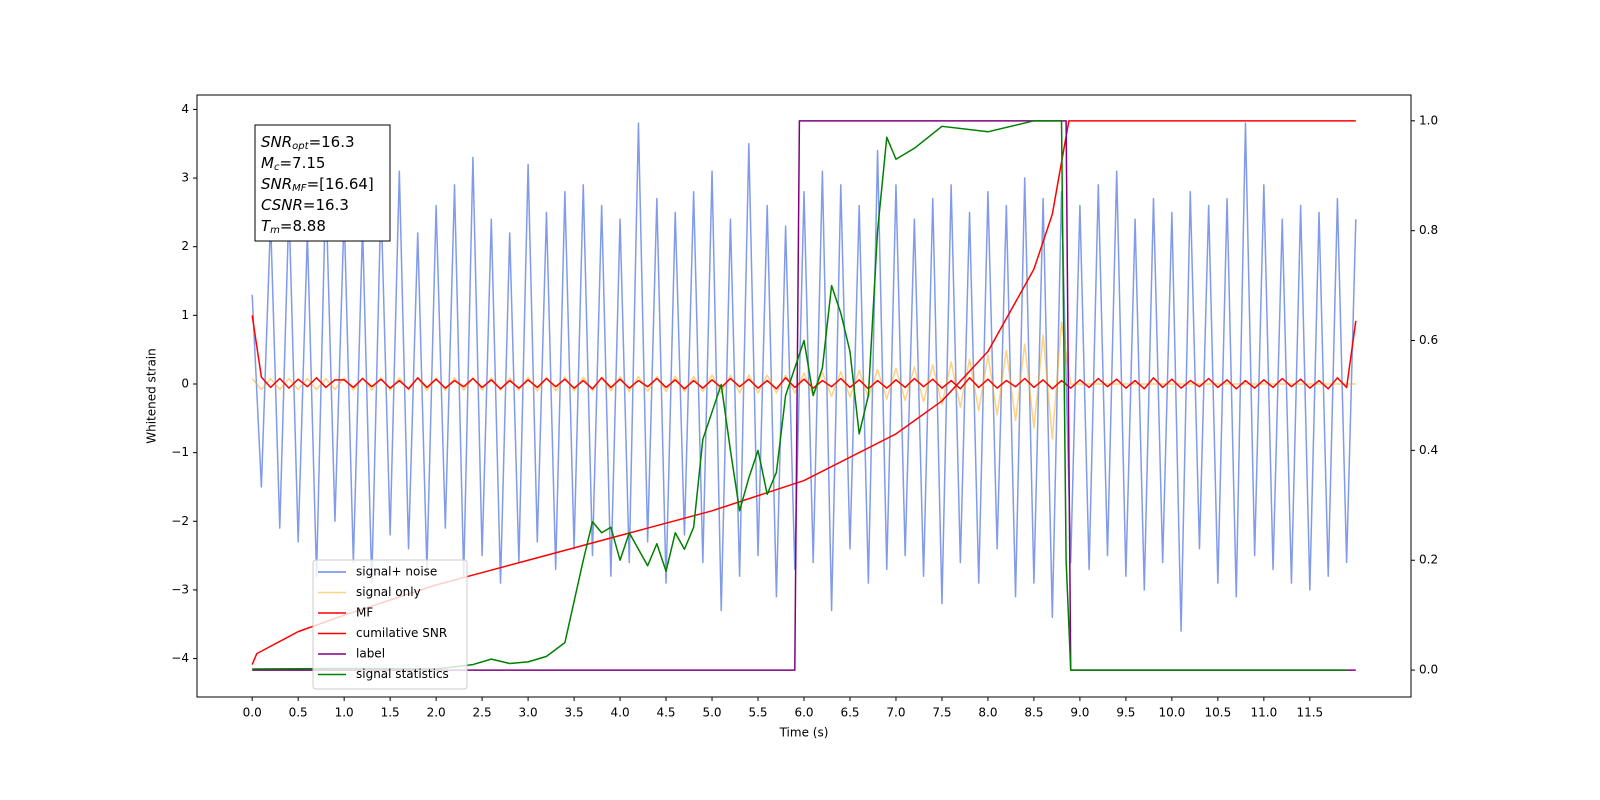 The image size is (1600, 800). I want to click on x-tick-label: 3.0, so click(528, 713).